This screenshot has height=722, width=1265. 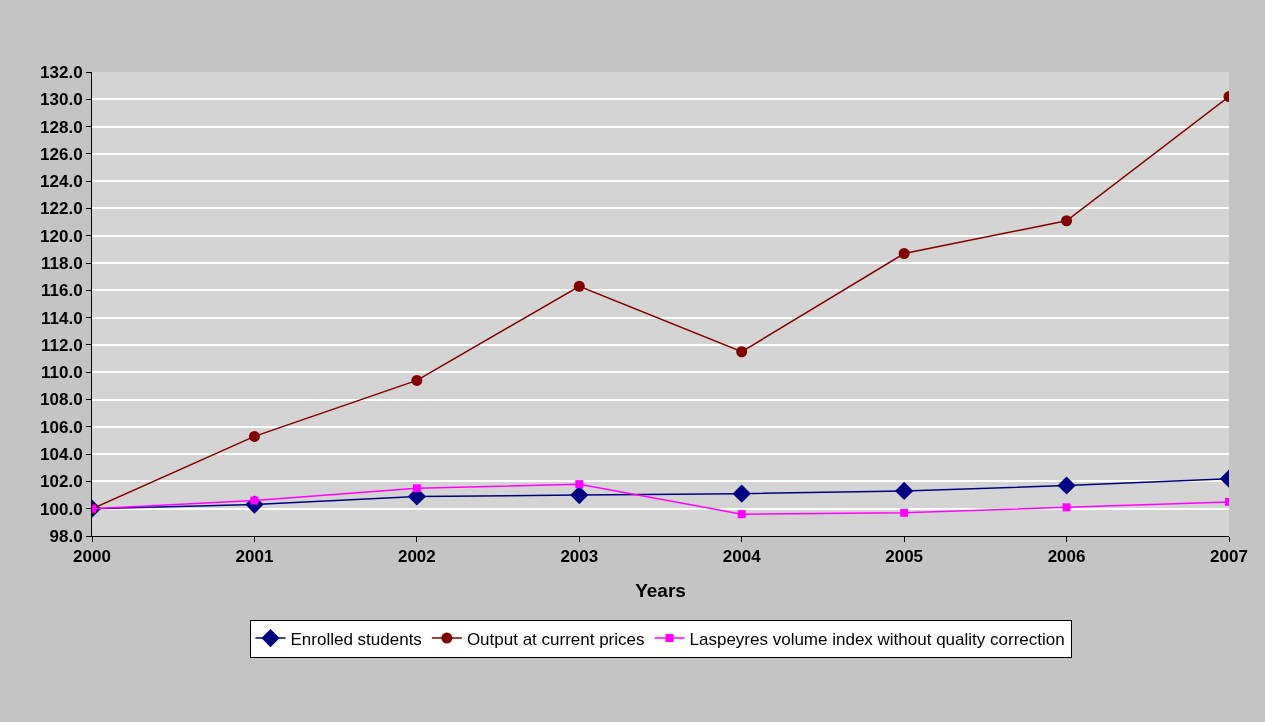 What do you see at coordinates (61, 72) in the screenshot?
I see `y-tick-label: 132.0` at bounding box center [61, 72].